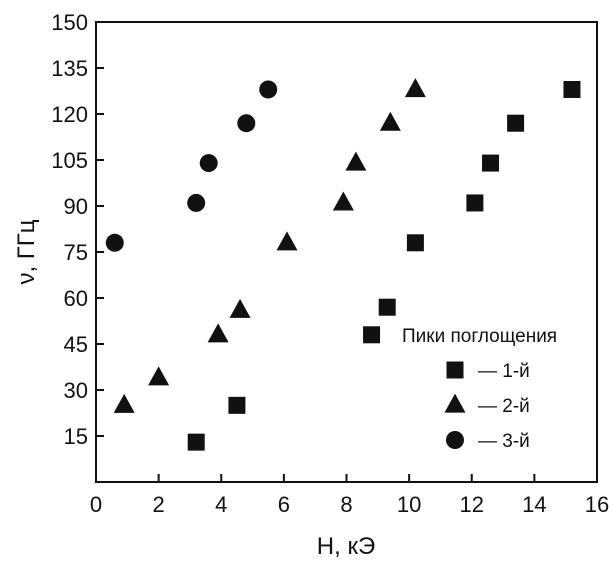  I want to click on x-axis-ticks: 0 2 4 6 8 10 12 14 16, so click(349, 495).